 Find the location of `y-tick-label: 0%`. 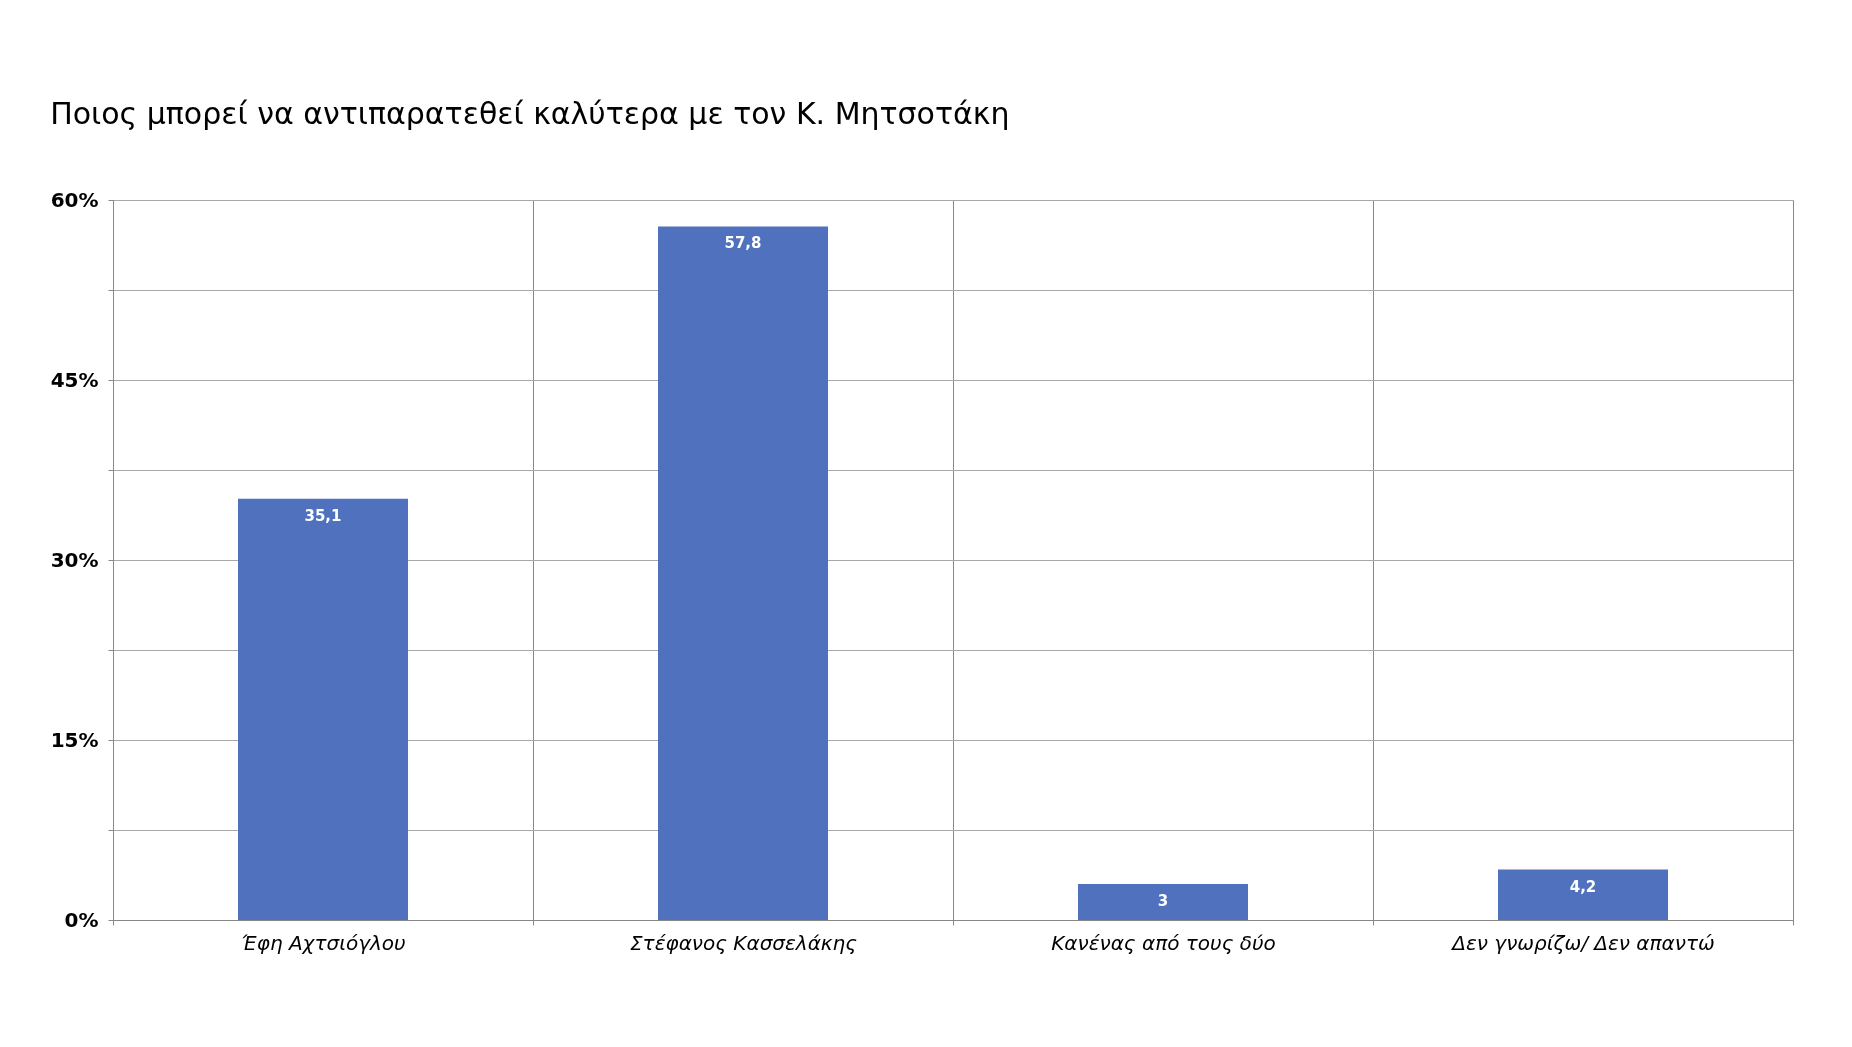

y-tick-label: 0% is located at coordinates (81, 919).